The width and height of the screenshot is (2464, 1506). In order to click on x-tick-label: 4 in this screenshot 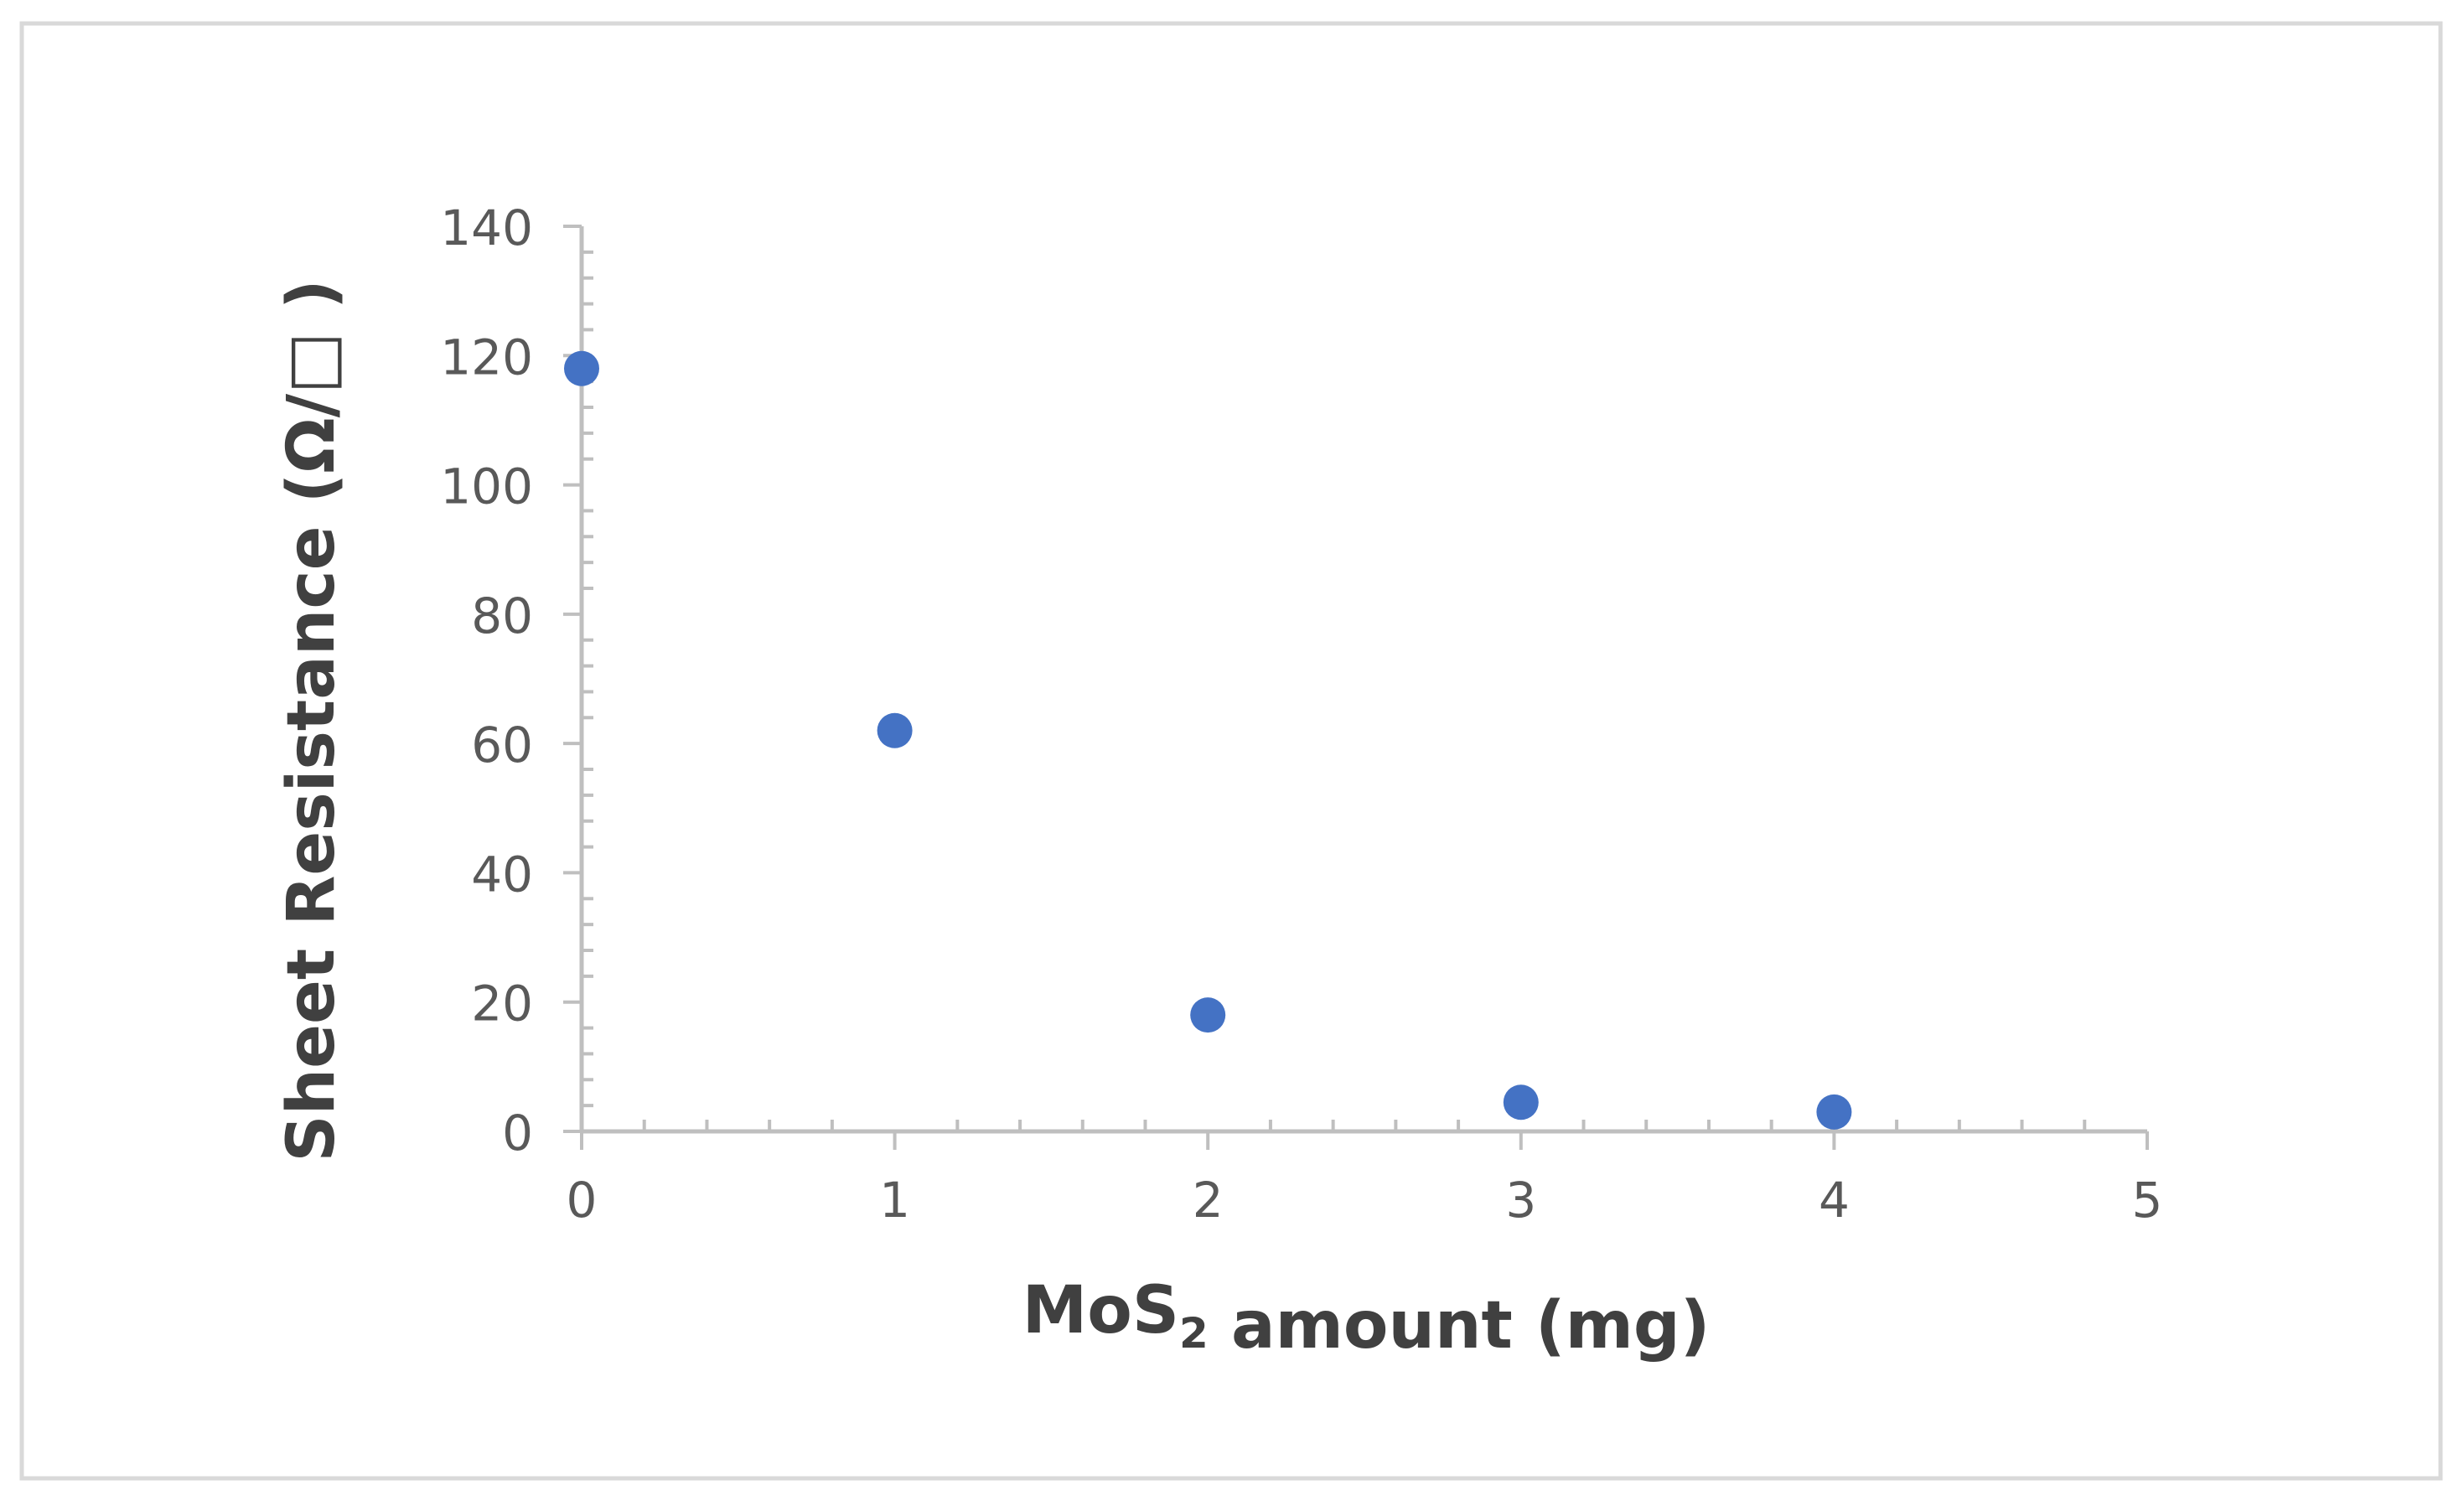, I will do `click(1834, 1200)`.